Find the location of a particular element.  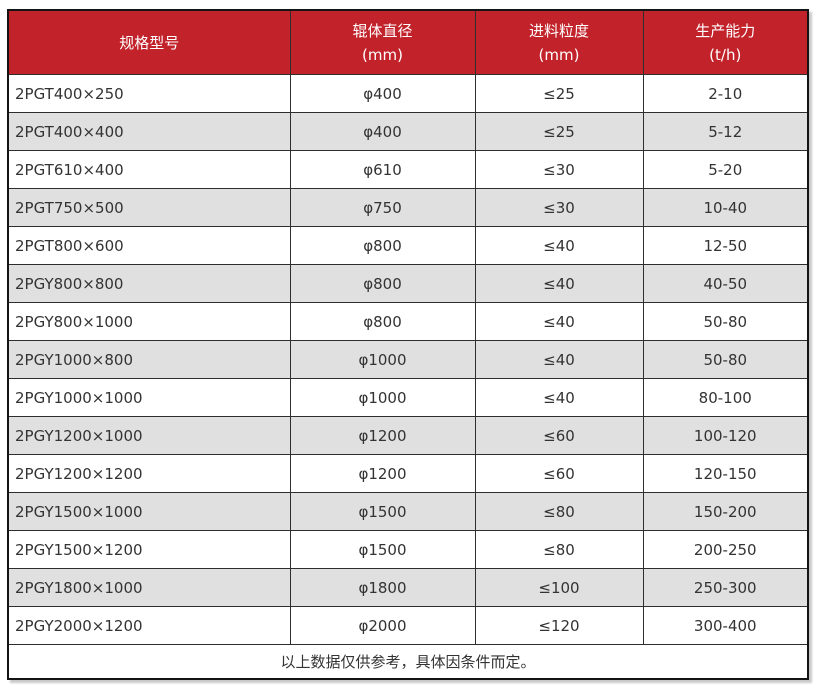

table-row: 2PGT800×600 φ800 ≤40 12-50 is located at coordinates (408, 245).